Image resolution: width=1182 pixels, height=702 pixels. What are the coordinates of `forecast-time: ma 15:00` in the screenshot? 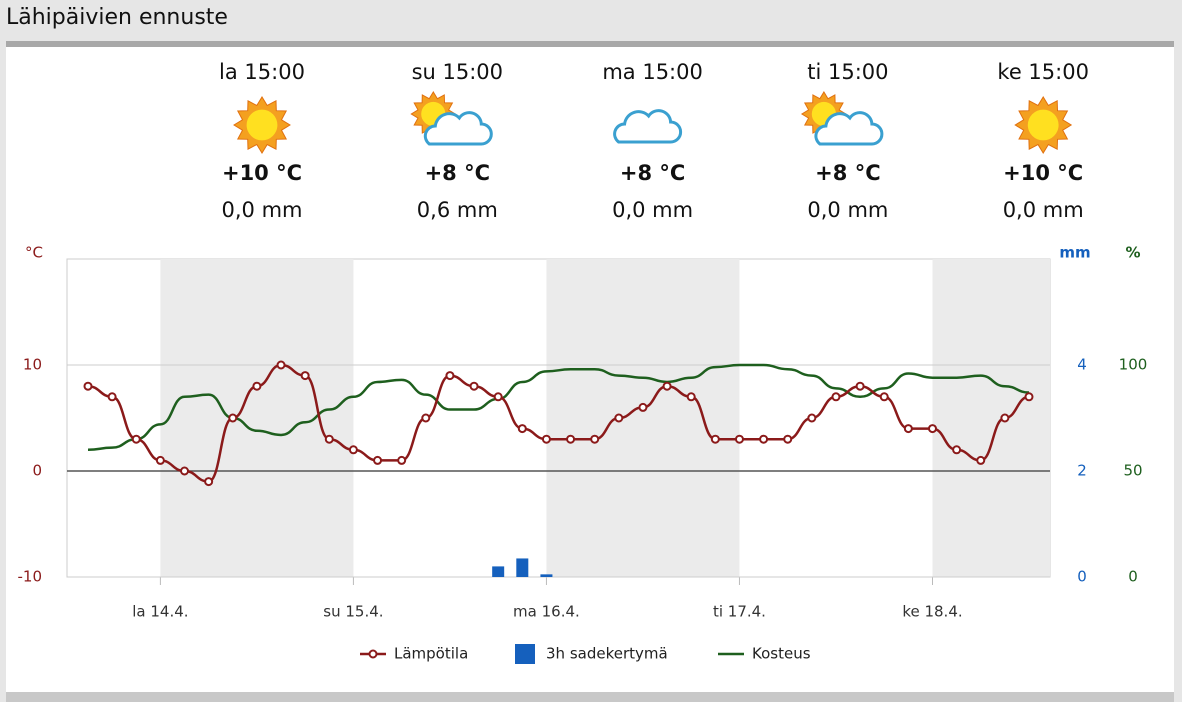 It's located at (652, 72).